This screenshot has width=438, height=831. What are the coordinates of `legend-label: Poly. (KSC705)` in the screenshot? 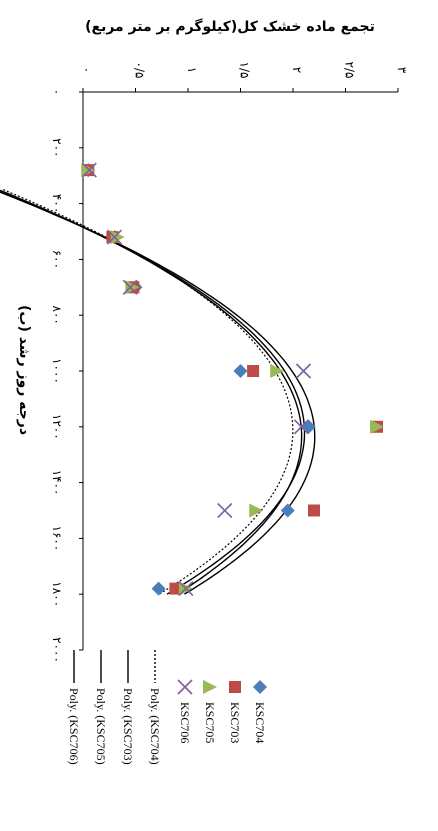 It's located at (101, 726).